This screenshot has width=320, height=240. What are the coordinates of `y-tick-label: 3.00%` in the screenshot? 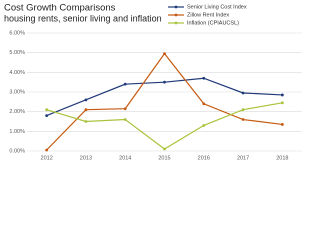 It's located at (17, 92).